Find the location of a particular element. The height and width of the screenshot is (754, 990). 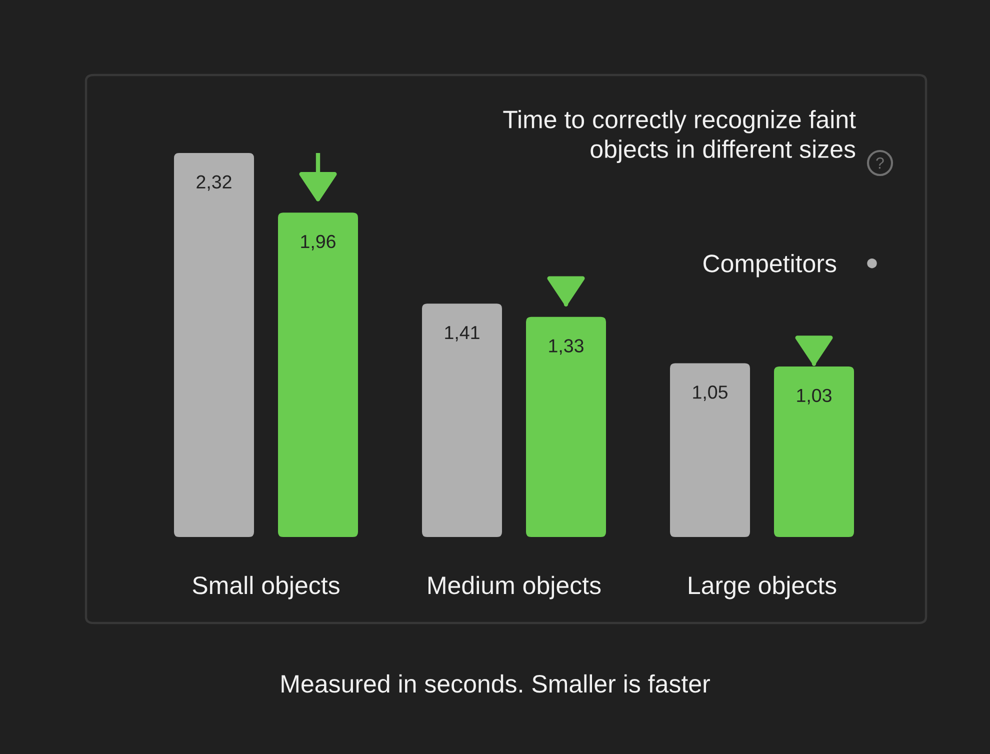

data-label: 1,05 is located at coordinates (710, 394).